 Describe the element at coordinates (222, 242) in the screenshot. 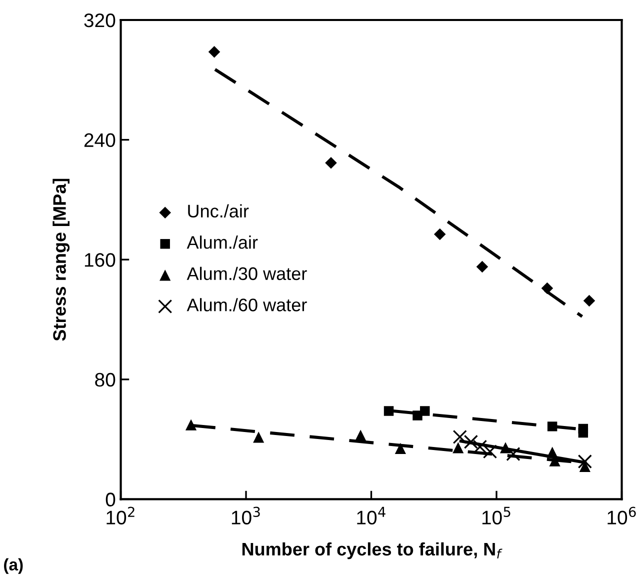

I see `legend-label: Alum./air` at that location.